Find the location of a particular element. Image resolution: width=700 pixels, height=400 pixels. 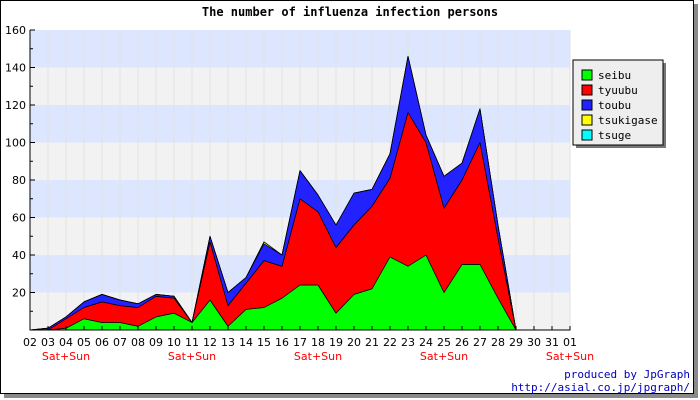

y-tick-label: 120 is located at coordinates (15, 105).